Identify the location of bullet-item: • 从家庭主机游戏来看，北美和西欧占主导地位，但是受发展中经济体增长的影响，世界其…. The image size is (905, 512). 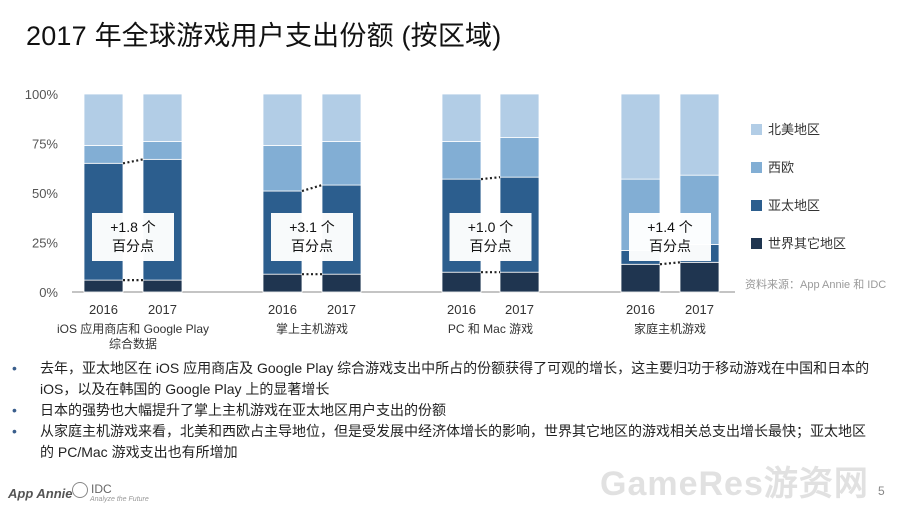
(442, 442).